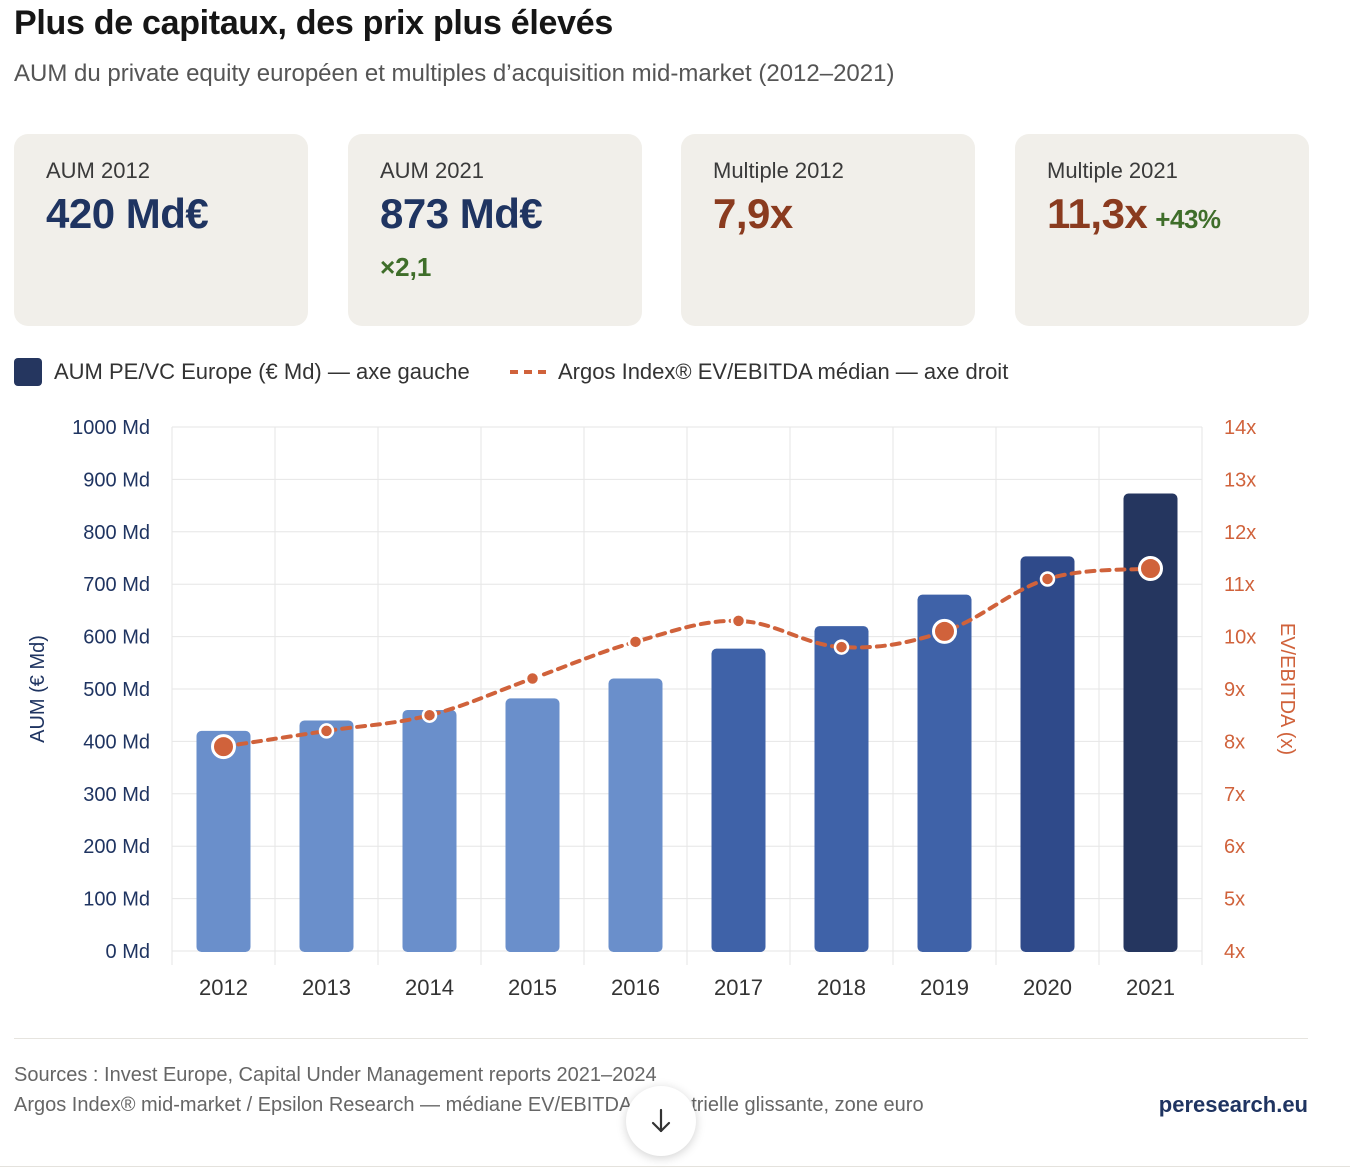  Describe the element at coordinates (1188, 219) in the screenshot. I see `kpi-delta: +43%` at that location.